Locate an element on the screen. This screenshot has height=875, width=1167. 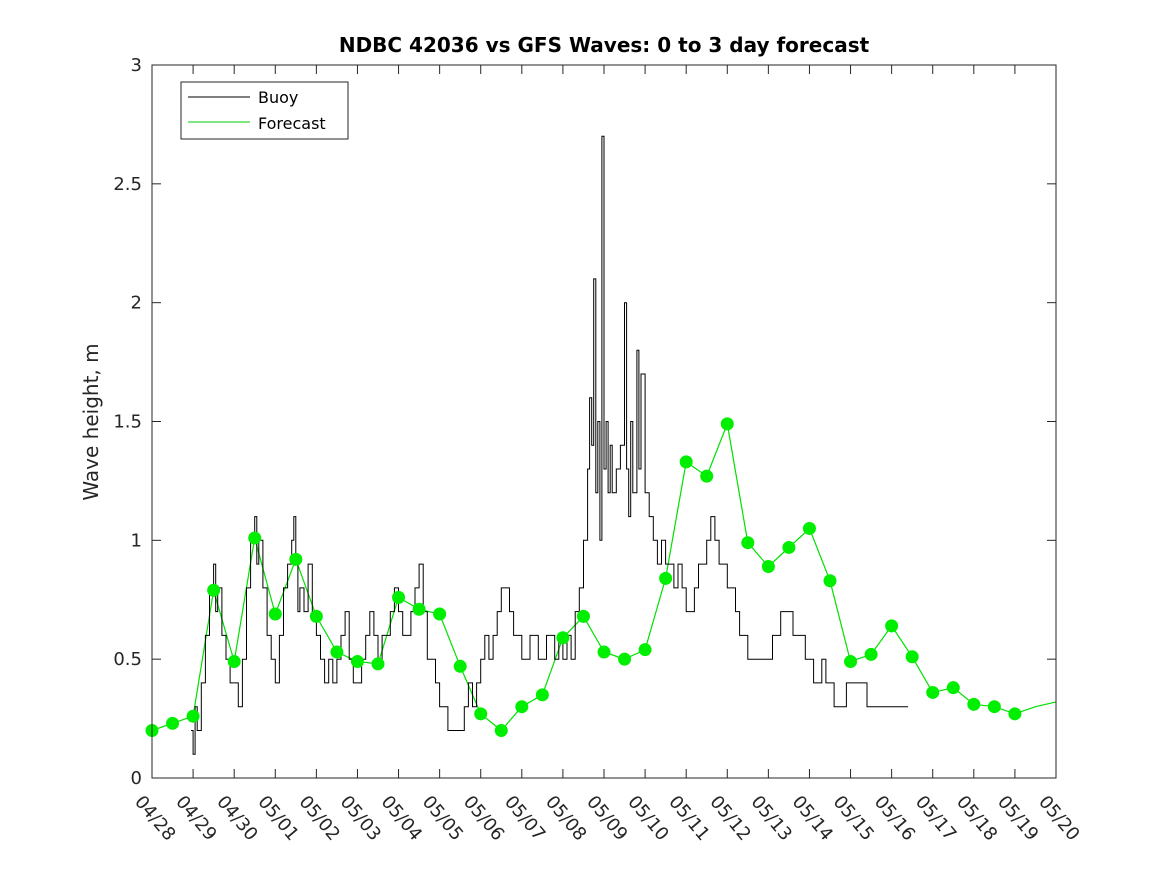
x-tick-label: 05/19 is located at coordinates (1017, 818).